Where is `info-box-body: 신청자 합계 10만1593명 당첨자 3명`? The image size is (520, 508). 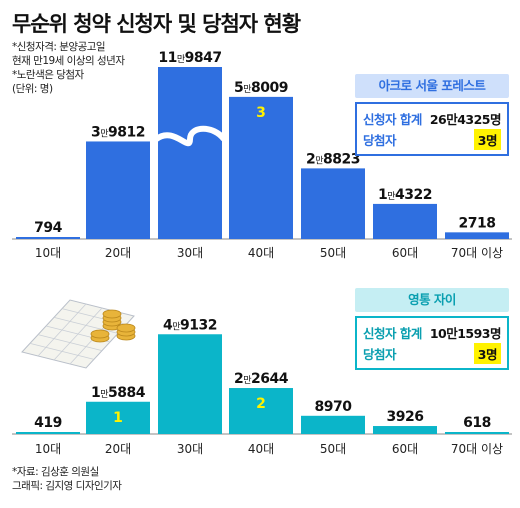 info-box-body: 신청자 합계 10만1593명 당첨자 3명 is located at coordinates (432, 343).